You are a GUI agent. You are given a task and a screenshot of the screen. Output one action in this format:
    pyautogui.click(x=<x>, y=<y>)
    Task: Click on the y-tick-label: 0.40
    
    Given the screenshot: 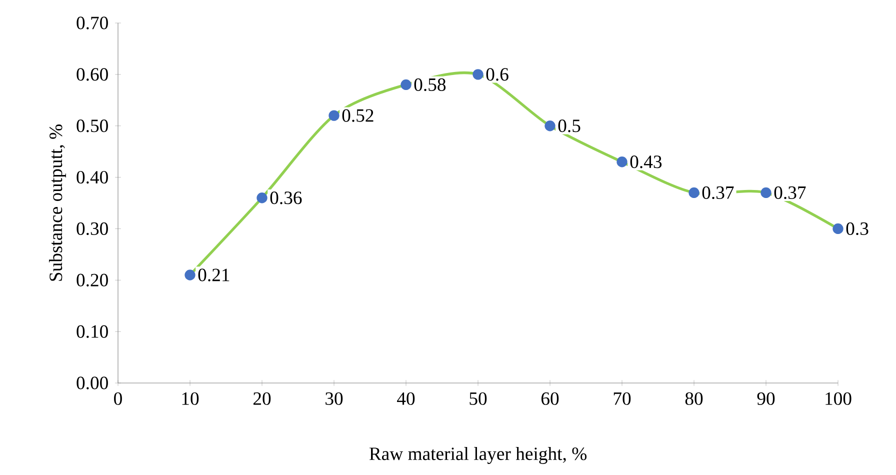 What is the action you would take?
    pyautogui.click(x=92, y=177)
    